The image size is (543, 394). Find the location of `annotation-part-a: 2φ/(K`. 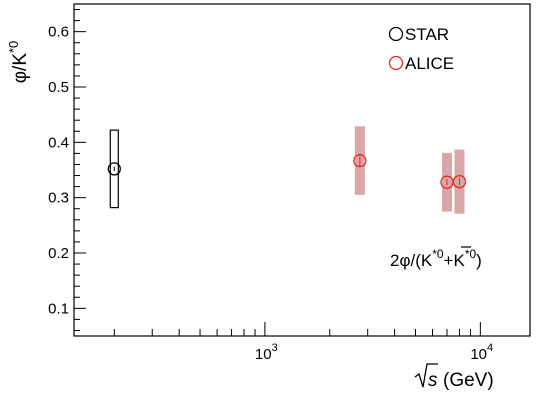

annotation-part-a: 2φ/(K is located at coordinates (411, 260).